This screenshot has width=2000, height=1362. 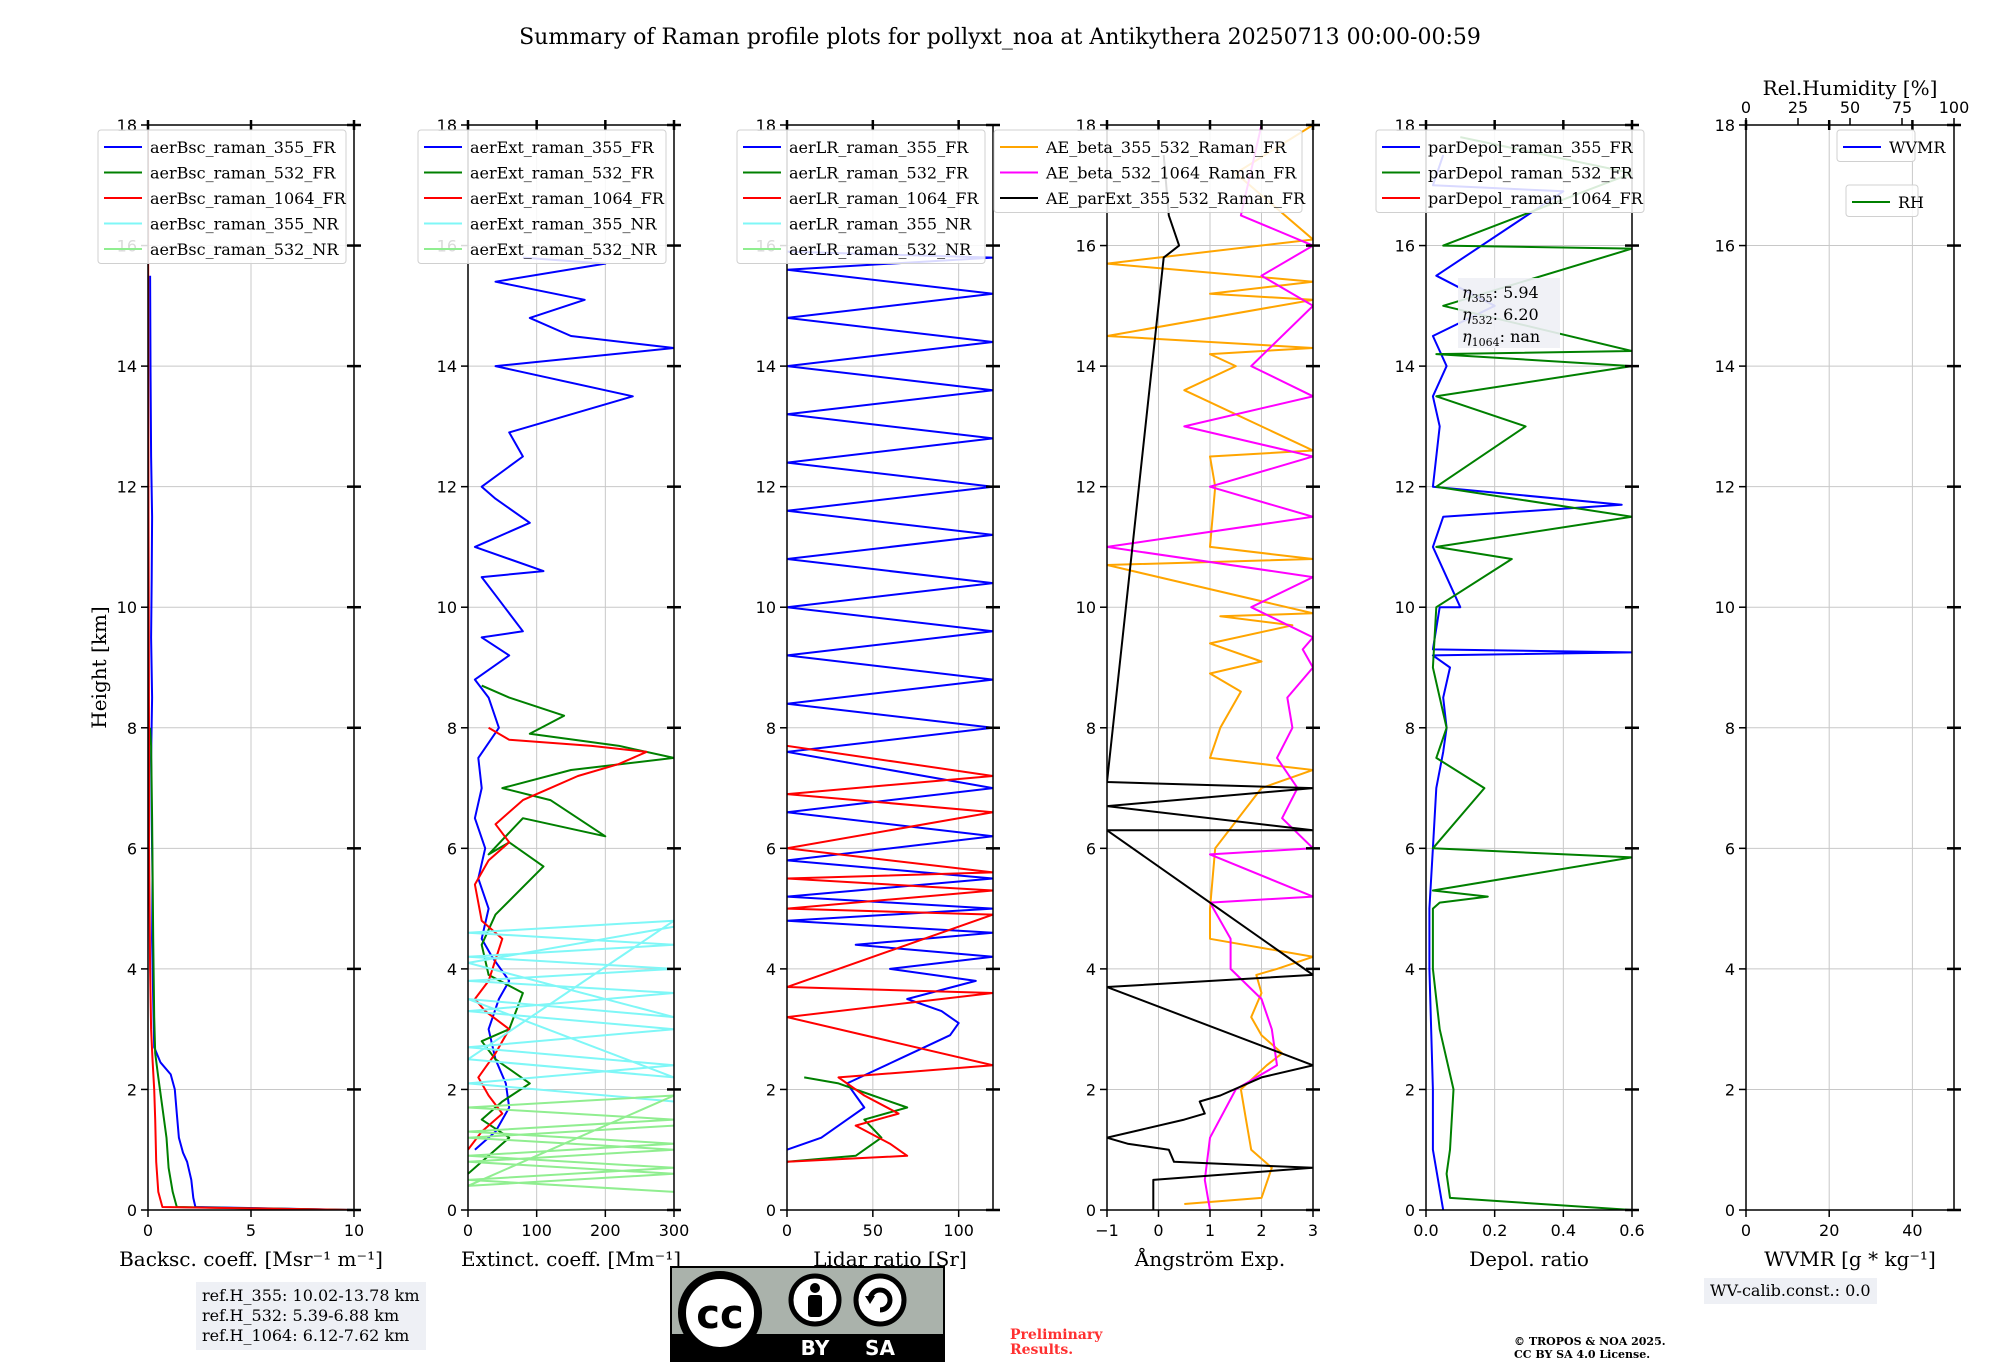 What do you see at coordinates (880, 1300) in the screenshot?
I see `share-alike-icon` at bounding box center [880, 1300].